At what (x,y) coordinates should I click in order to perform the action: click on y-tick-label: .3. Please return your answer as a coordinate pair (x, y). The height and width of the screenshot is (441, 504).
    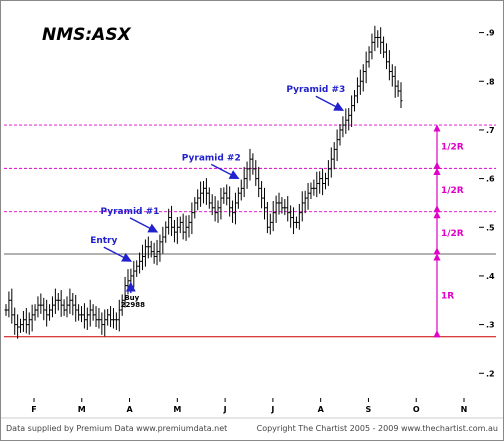
    Looking at the image, I should click on (490, 325).